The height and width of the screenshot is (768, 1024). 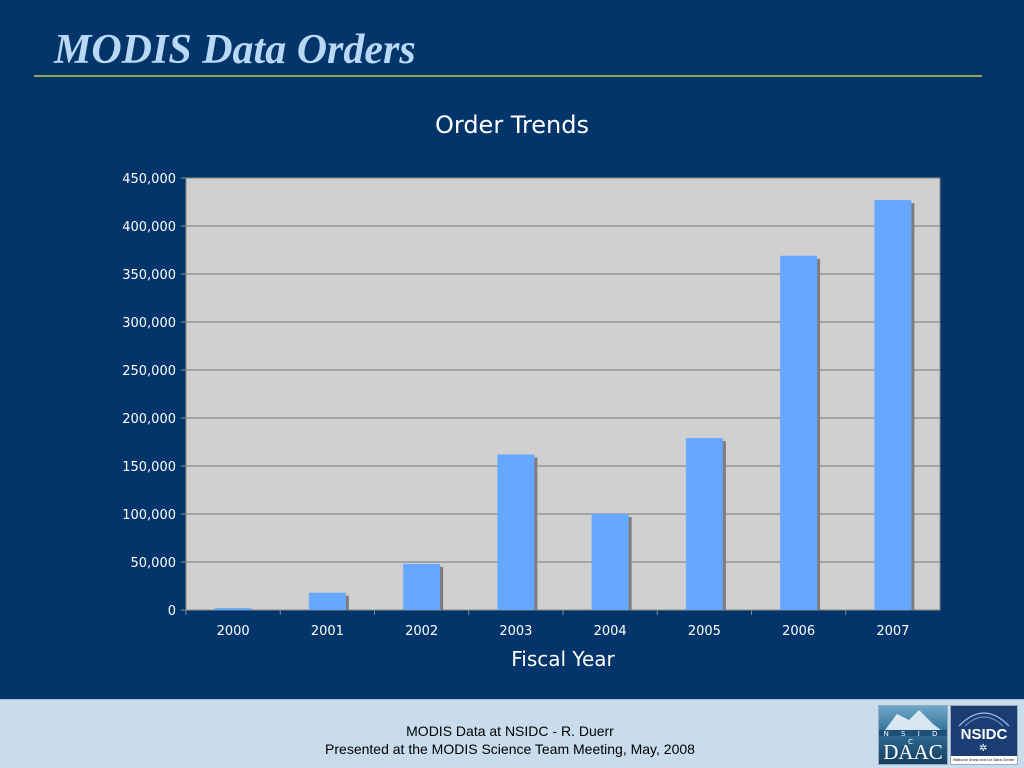 What do you see at coordinates (149, 419) in the screenshot?
I see `y-tick-label: 200,000` at bounding box center [149, 419].